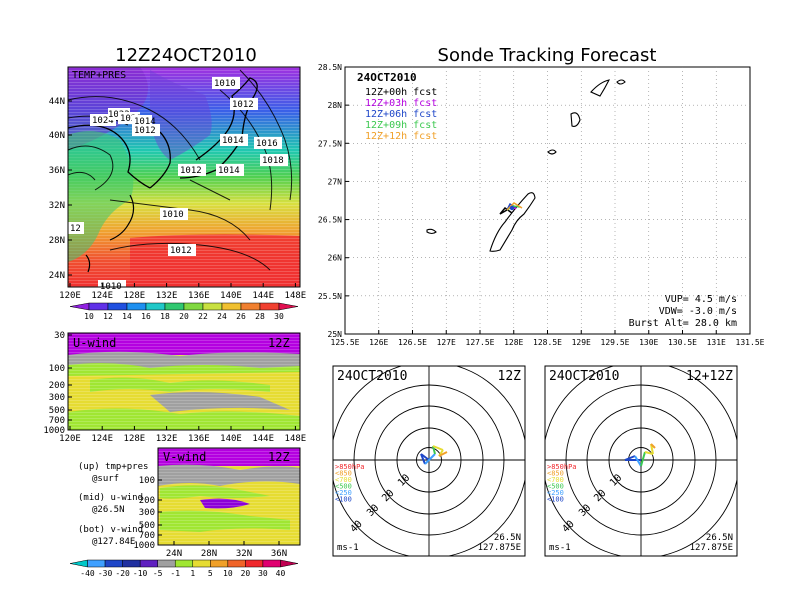  What do you see at coordinates (231, 439) in the screenshot?
I see `tick-label: 140E` at bounding box center [231, 439].